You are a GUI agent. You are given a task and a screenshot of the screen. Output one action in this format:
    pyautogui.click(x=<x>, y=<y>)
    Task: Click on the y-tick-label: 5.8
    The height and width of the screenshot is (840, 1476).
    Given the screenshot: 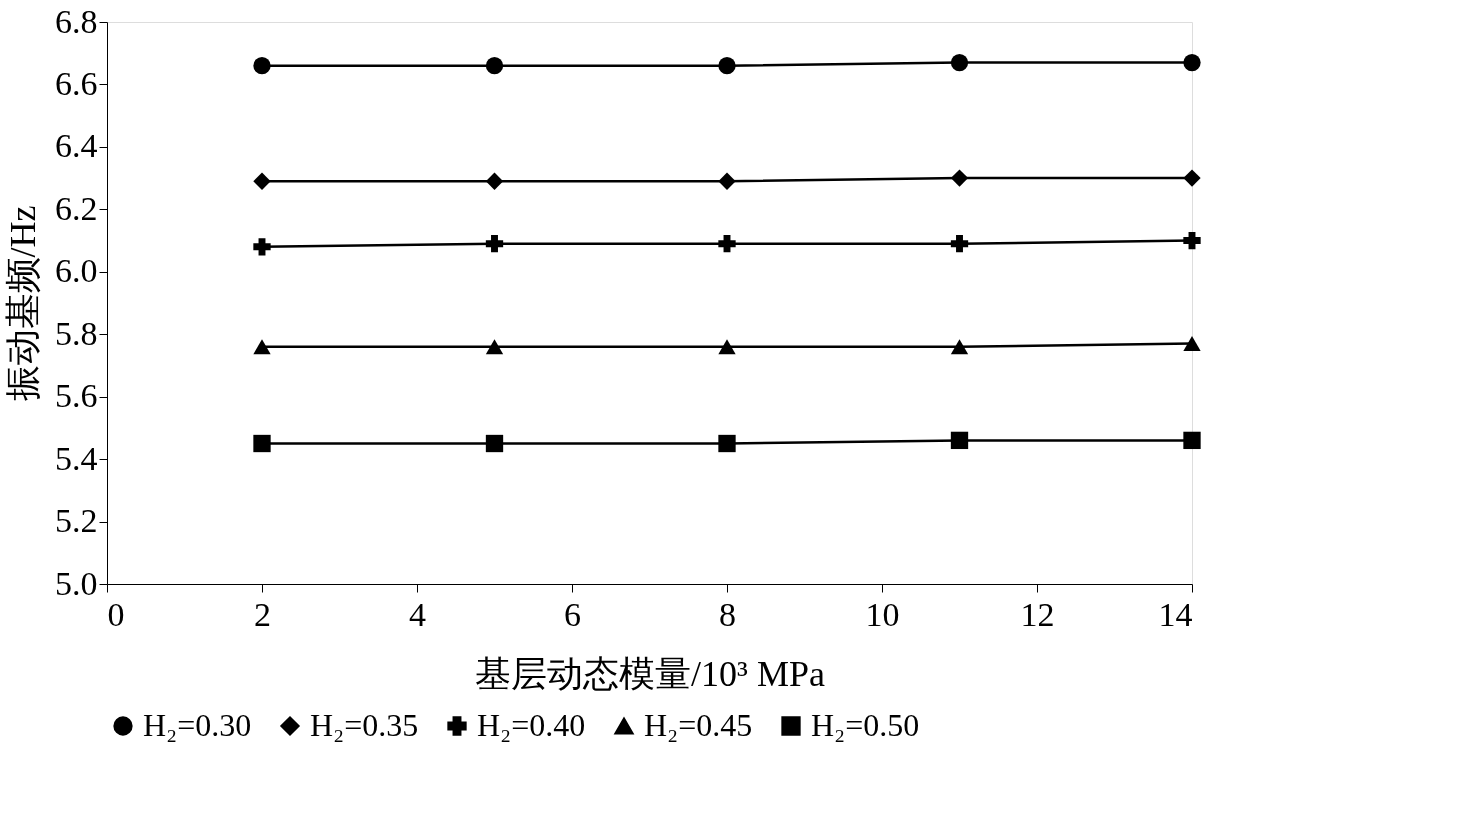 What is the action you would take?
    pyautogui.click(x=76, y=333)
    